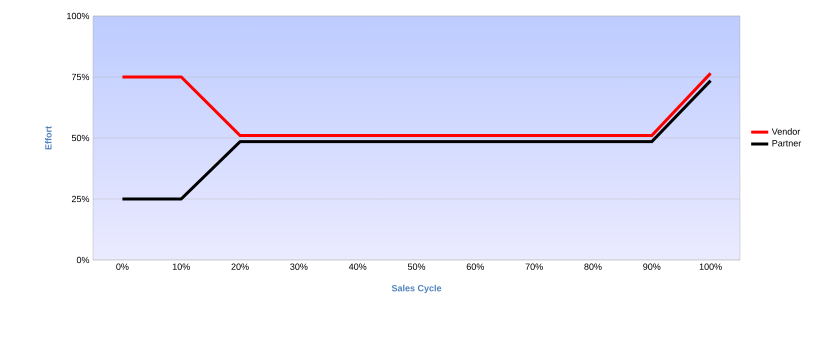 The width and height of the screenshot is (840, 344). I want to click on y-tick-label: 50%, so click(81, 138).